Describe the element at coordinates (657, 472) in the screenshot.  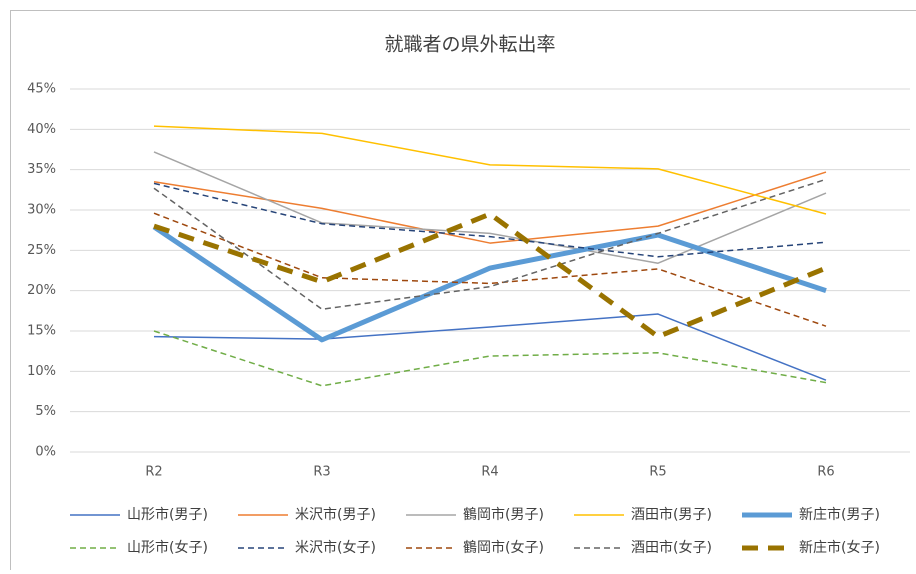
I see `x-tick-label: R5` at that location.